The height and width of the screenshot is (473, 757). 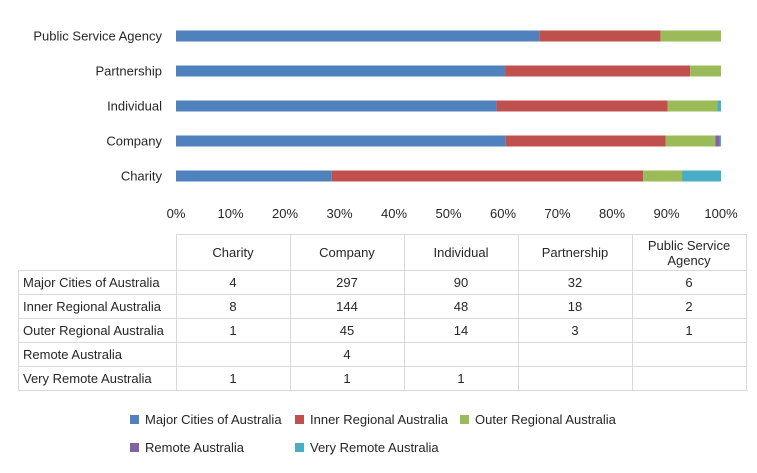 What do you see at coordinates (612, 213) in the screenshot?
I see `x-tick-label: 80%` at bounding box center [612, 213].